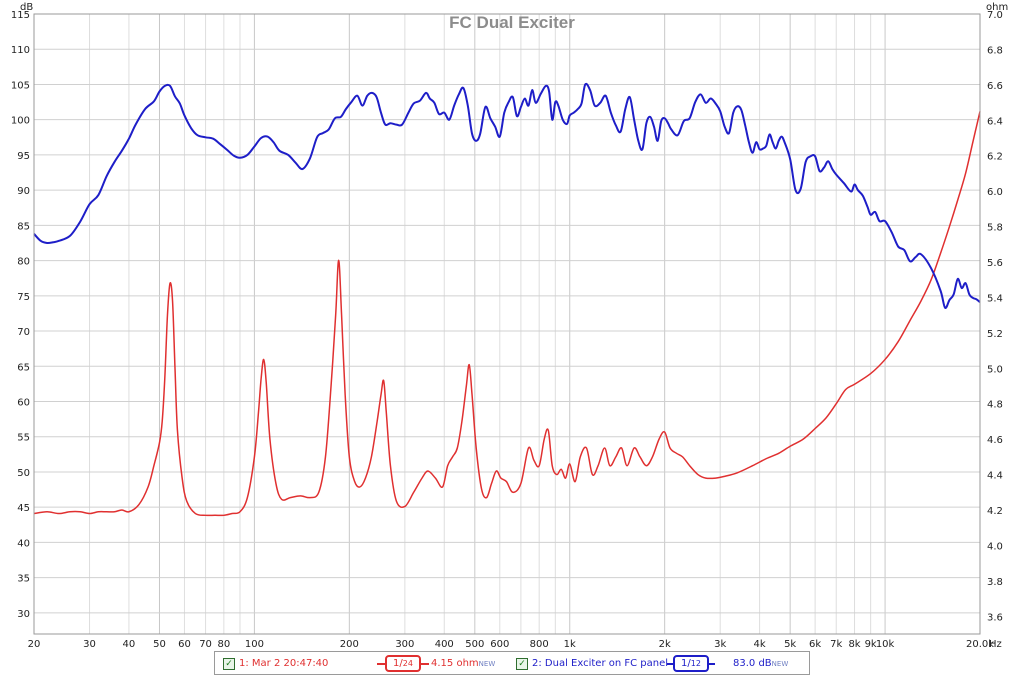 This screenshot has width=1024, height=678. What do you see at coordinates (522, 663) in the screenshot?
I see `series-2-checkbox: ✓` at bounding box center [522, 663].